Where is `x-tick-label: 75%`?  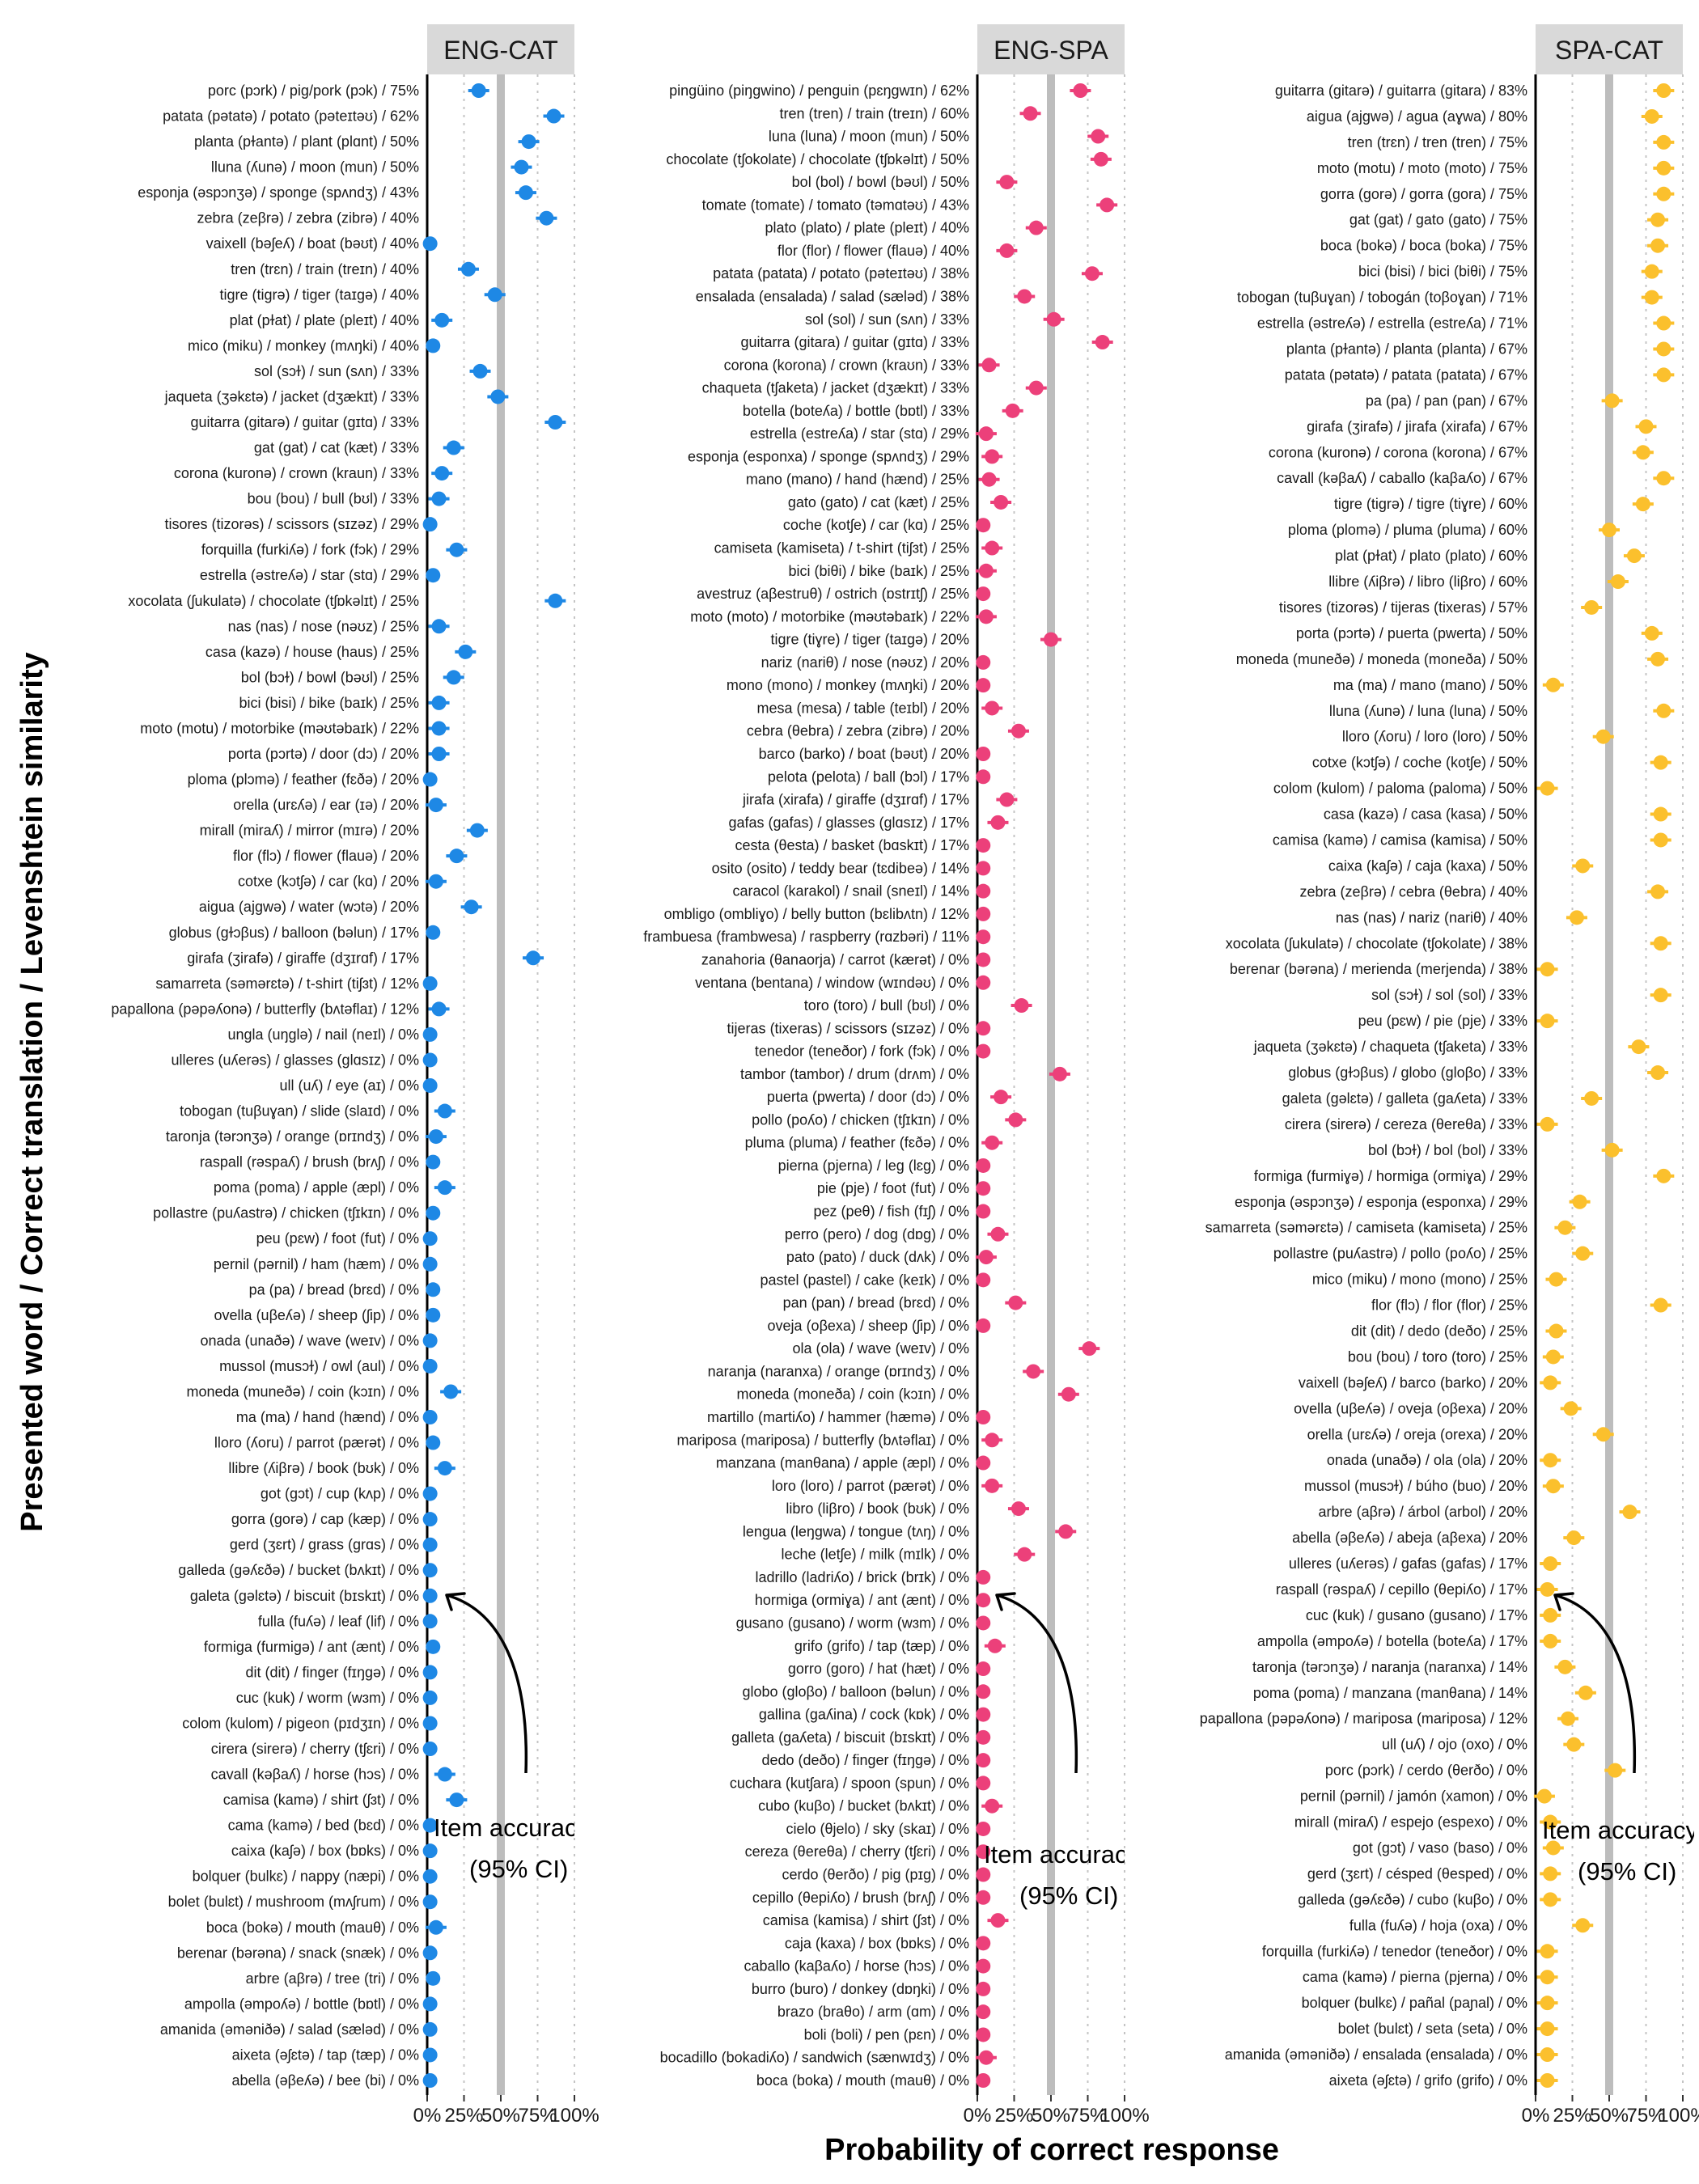
x-tick-label: 75% is located at coordinates (537, 2116).